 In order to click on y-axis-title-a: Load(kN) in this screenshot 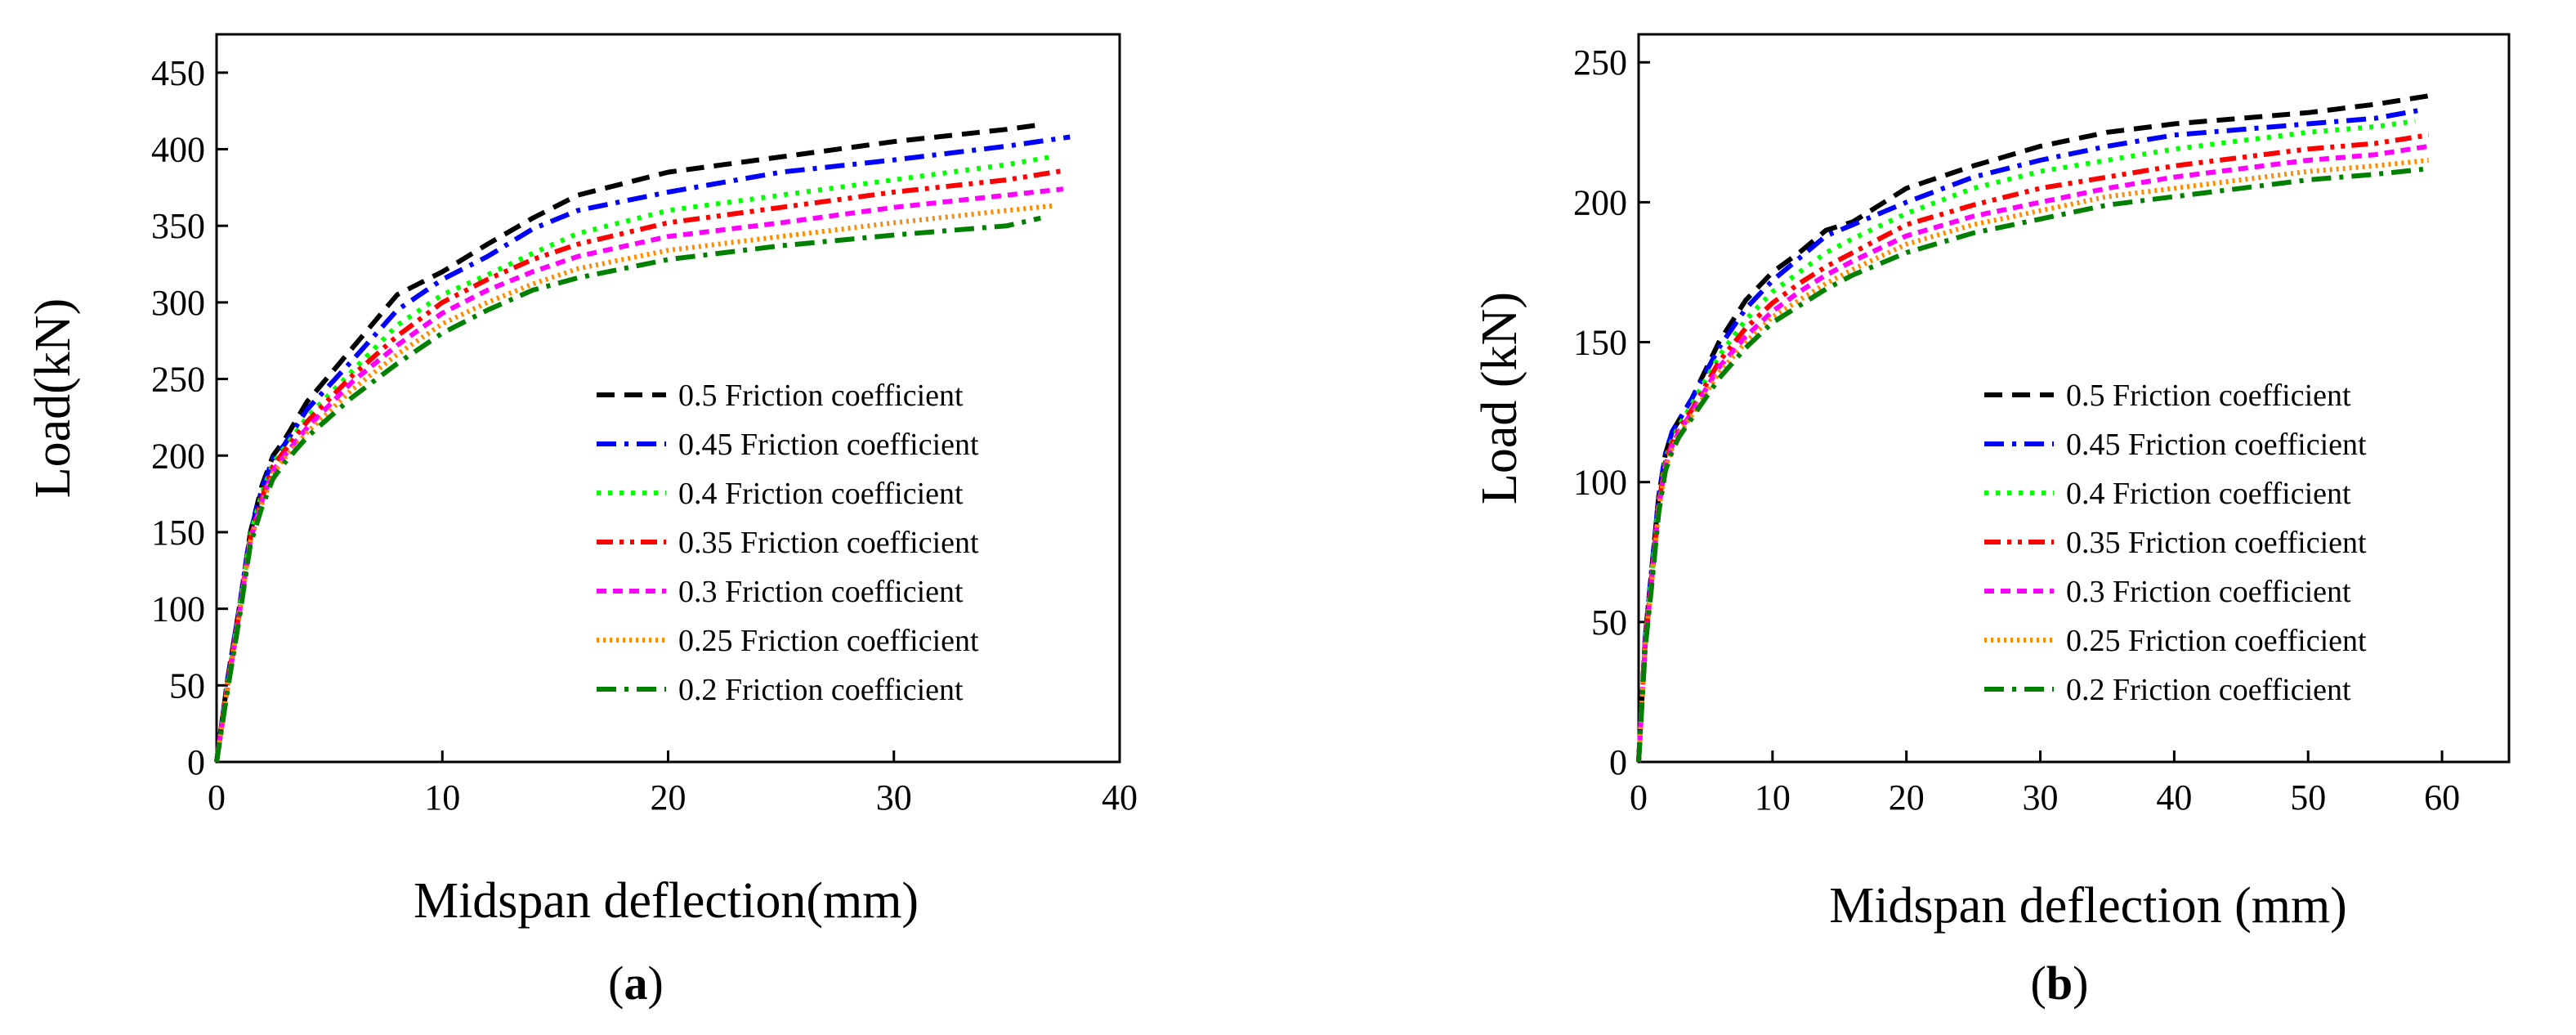, I will do `click(53, 398)`.